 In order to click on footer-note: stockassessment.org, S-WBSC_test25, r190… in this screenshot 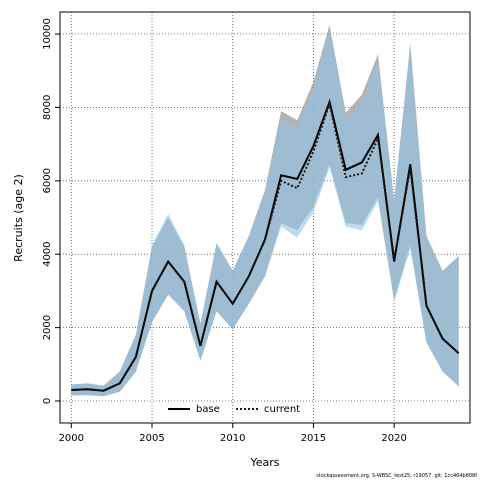, I will do `click(396, 476)`.